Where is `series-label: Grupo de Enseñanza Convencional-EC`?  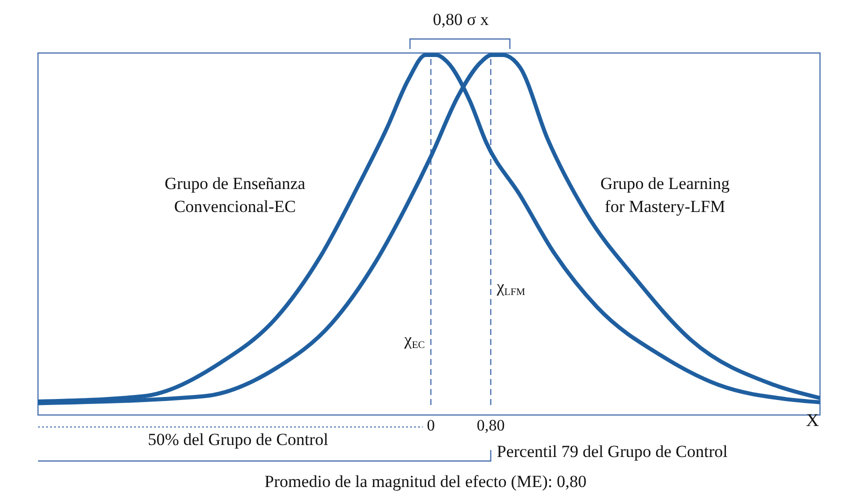 series-label: Grupo de Enseñanza Convencional-EC is located at coordinates (235, 195).